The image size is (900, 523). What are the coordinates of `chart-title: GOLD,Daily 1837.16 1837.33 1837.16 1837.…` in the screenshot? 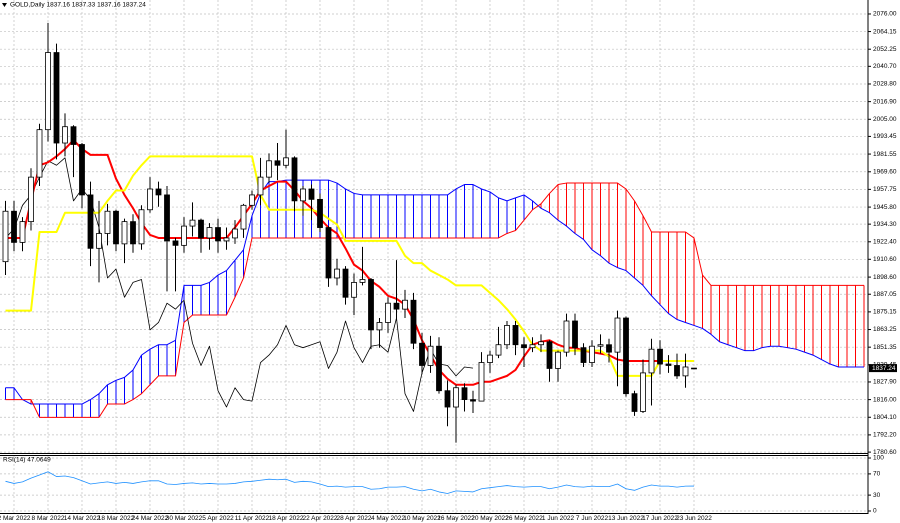 It's located at (78, 5).